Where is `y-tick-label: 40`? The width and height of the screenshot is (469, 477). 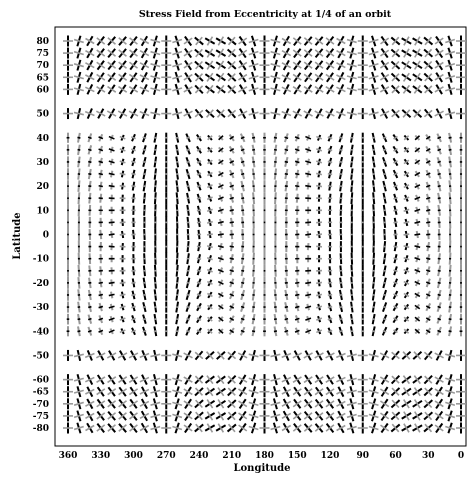
y-tick-label: 40 is located at coordinates (42, 139).